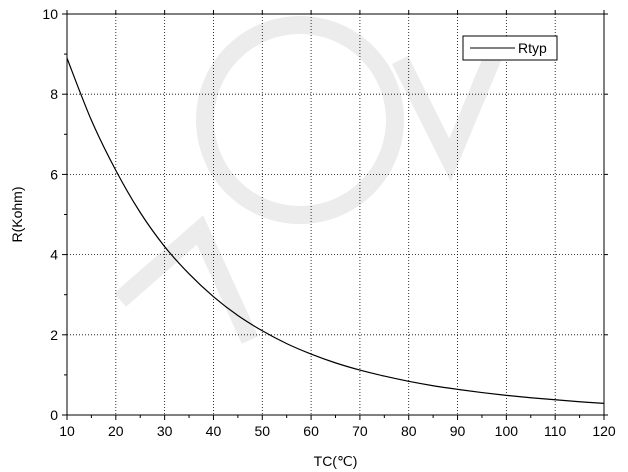  I want to click on x-tick-label-40: 40, so click(214, 431).